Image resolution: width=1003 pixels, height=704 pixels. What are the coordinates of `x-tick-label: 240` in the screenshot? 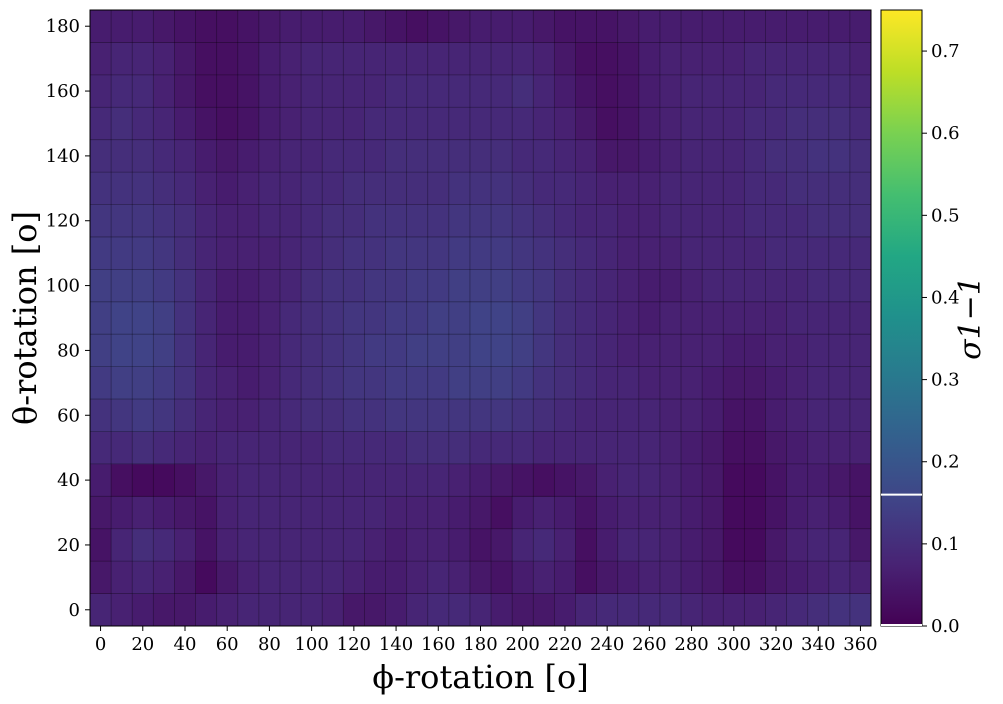 It's located at (607, 644).